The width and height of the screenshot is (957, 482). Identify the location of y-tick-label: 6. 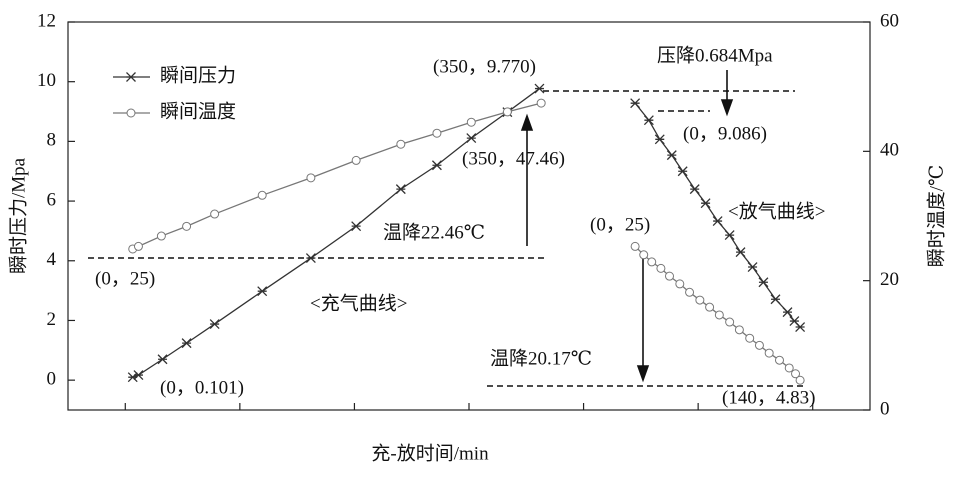
(52, 199).